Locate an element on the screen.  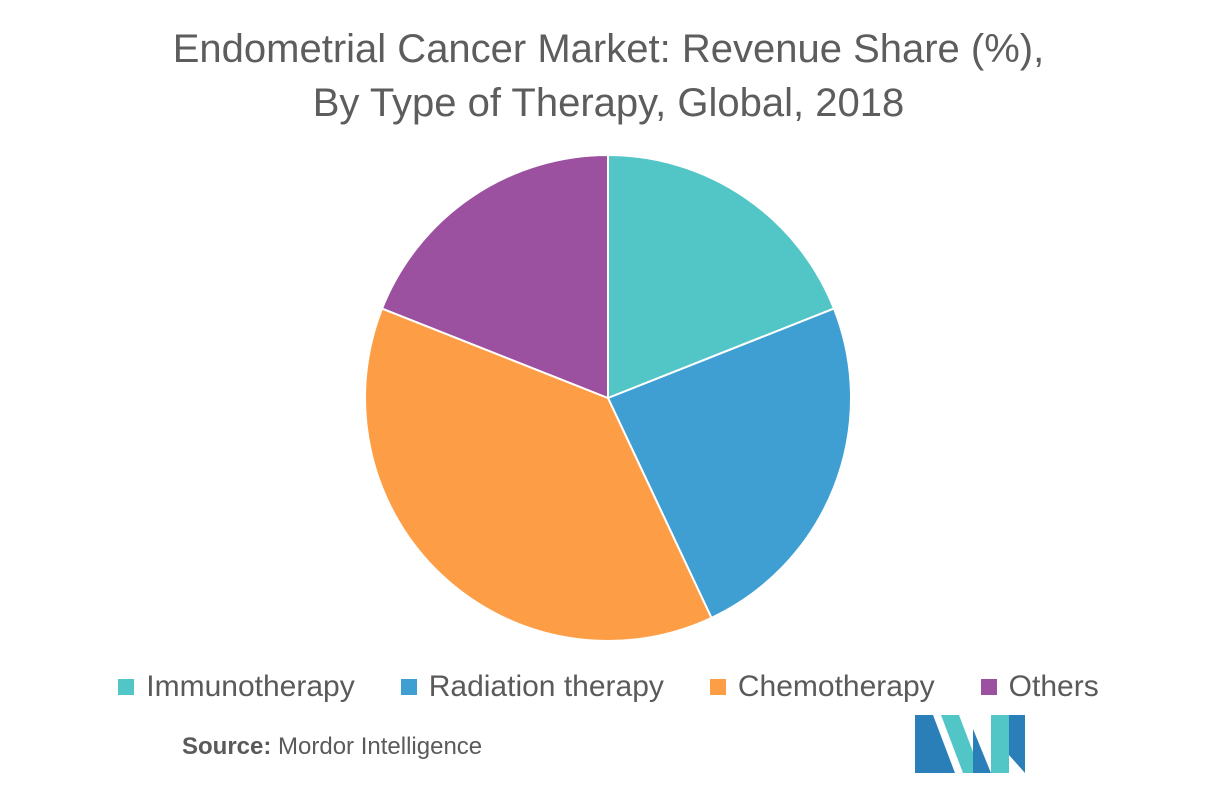
source-label: Source: is located at coordinates (227, 746).